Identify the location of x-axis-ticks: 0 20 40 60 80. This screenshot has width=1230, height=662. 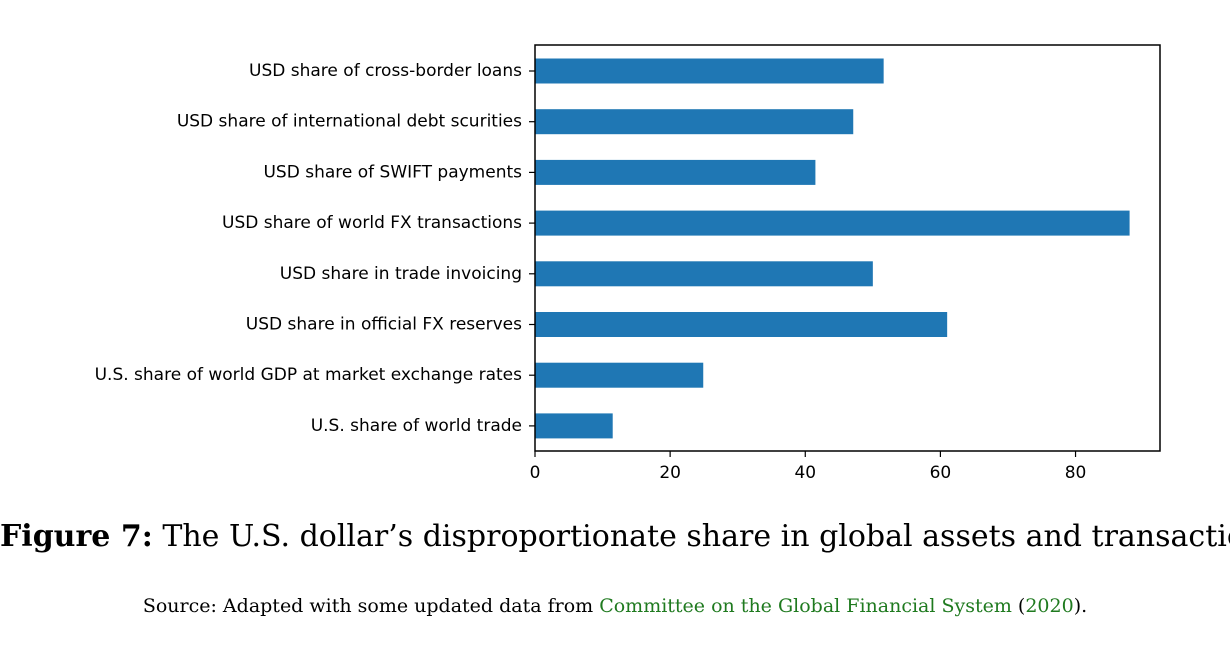
(808, 467).